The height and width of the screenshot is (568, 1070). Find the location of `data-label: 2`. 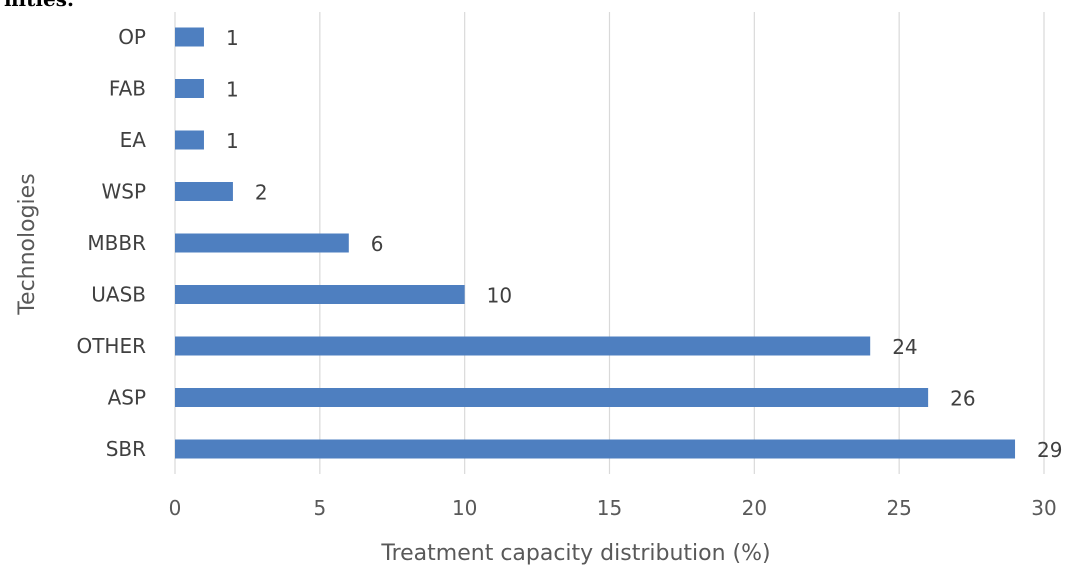

data-label: 2 is located at coordinates (261, 193).